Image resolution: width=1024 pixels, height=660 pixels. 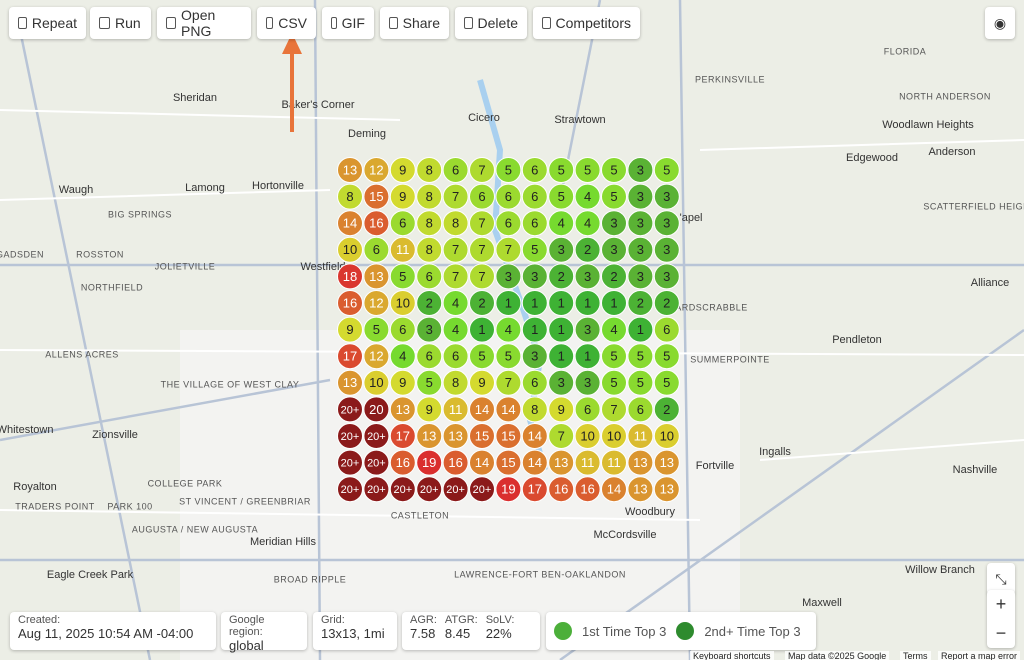 What do you see at coordinates (246, 645) in the screenshot?
I see `value: global` at bounding box center [246, 645].